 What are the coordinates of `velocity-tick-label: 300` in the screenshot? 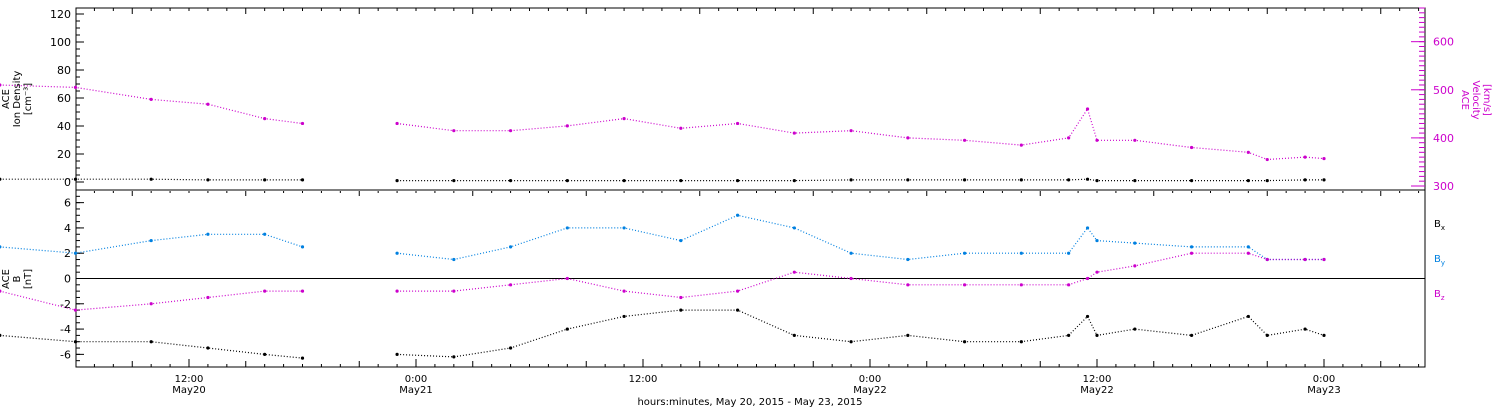 It's located at (1443, 186).